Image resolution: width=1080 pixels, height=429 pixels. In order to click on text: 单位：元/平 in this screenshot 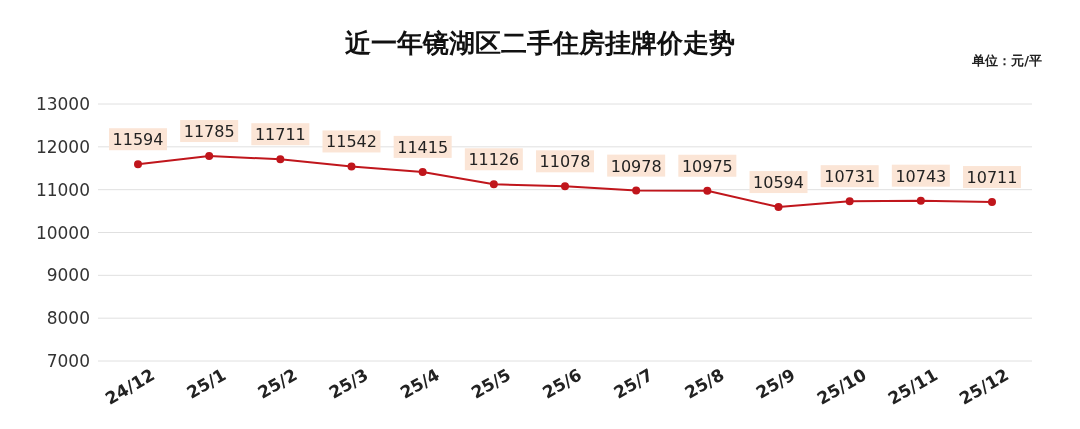, I will do `click(1007, 61)`.